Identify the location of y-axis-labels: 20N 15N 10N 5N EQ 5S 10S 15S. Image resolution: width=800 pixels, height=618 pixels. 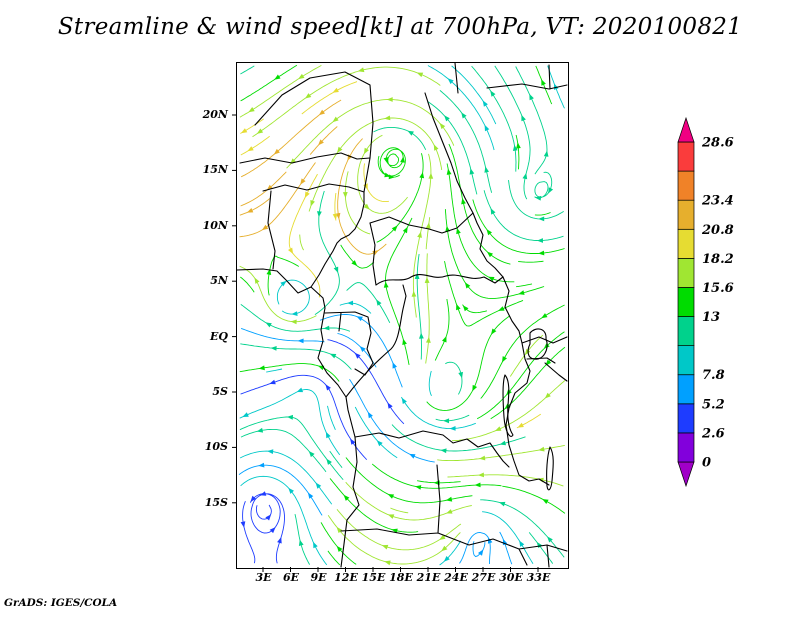
(207, 316).